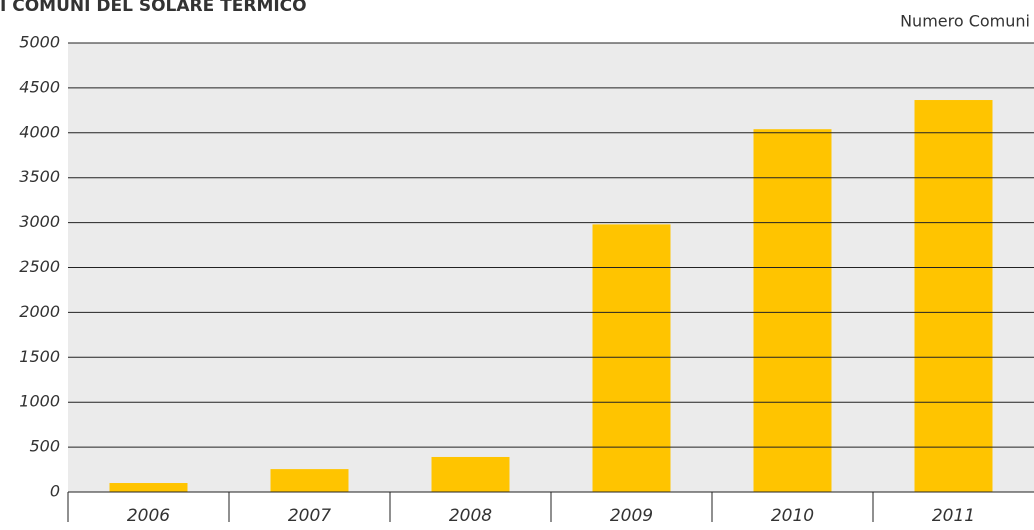  I want to click on y-tick-label: 4500, so click(39, 86).